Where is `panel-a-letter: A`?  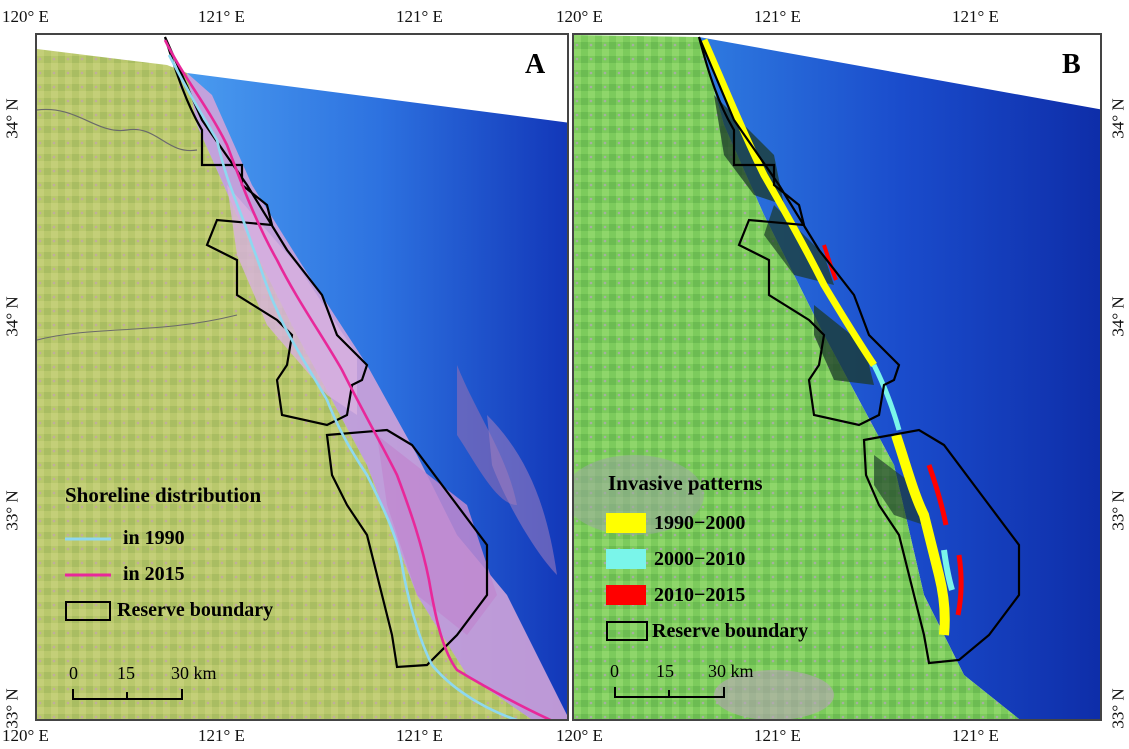
panel-a-letter: A is located at coordinates (535, 64).